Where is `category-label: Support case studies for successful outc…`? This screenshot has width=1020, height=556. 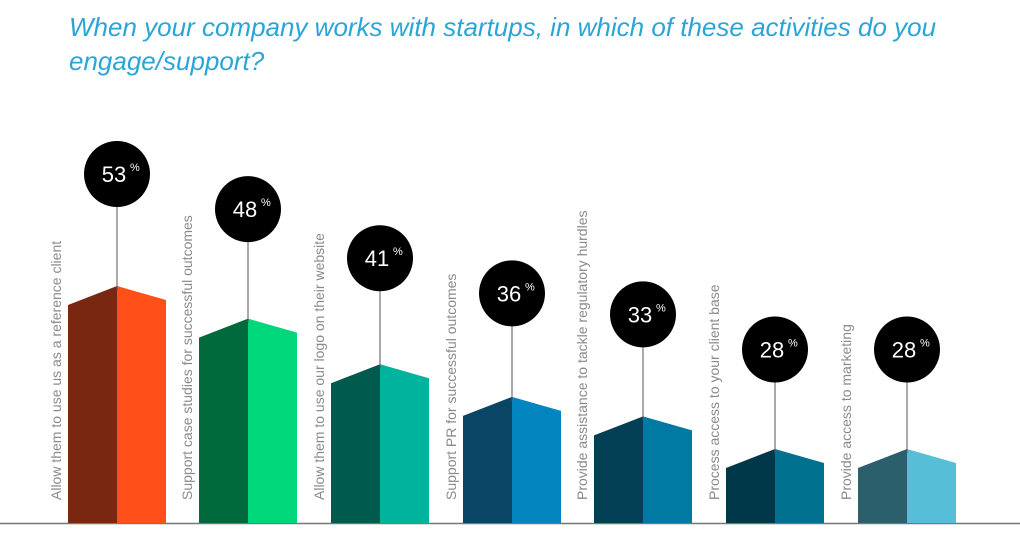 category-label: Support case studies for successful outc… is located at coordinates (187, 357).